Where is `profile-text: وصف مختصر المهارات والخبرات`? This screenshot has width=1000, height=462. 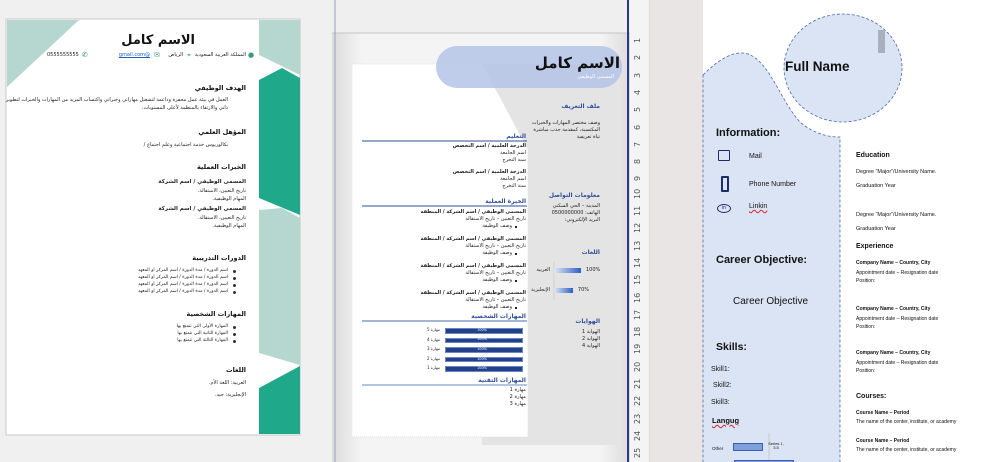 profile-text: وصف مختصر المهارات والخبرات is located at coordinates (565, 123).